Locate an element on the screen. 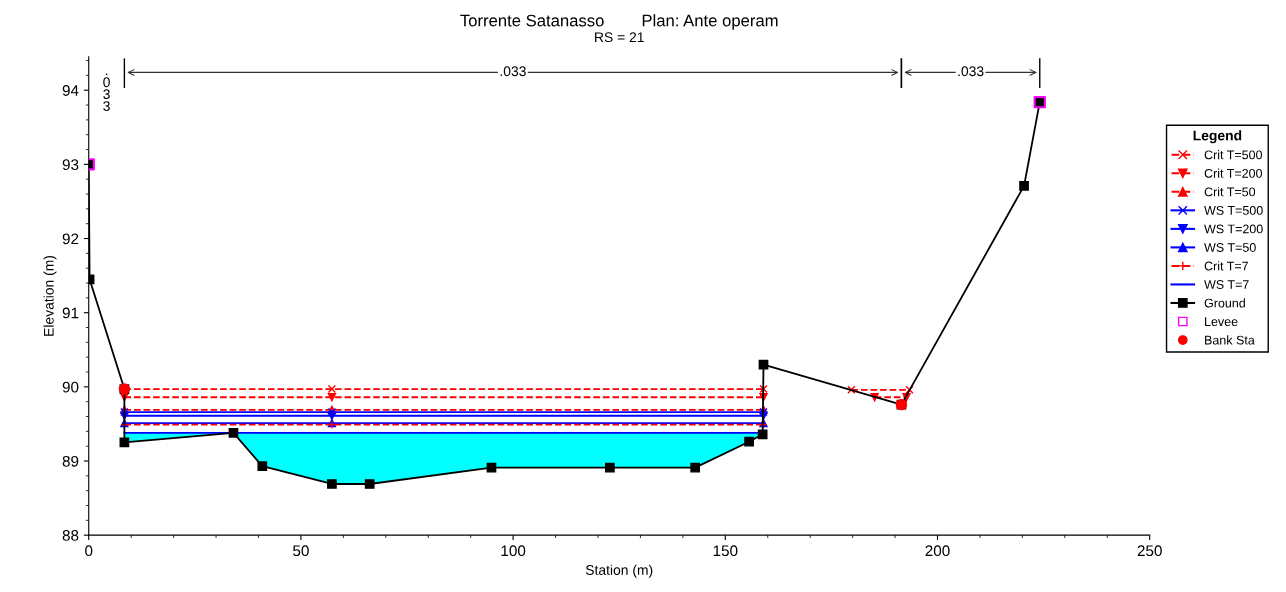  legend-label: Crit T=7 is located at coordinates (1226, 266).